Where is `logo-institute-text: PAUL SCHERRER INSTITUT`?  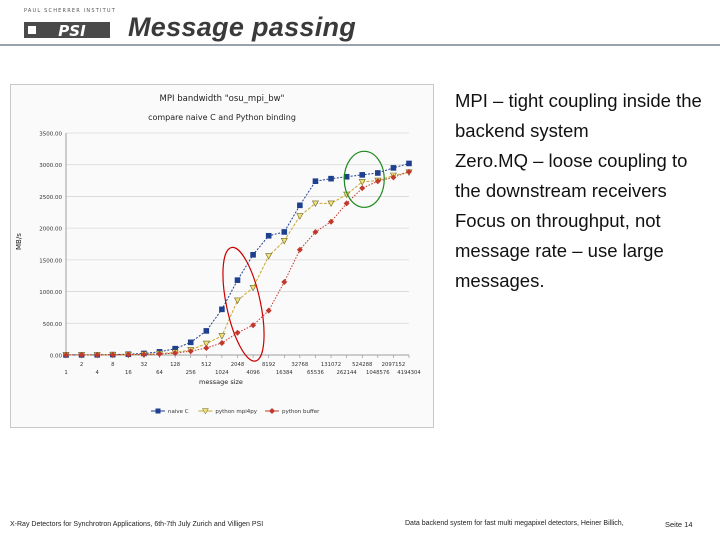 logo-institute-text: PAUL SCHERRER INSTITUT is located at coordinates (70, 11).